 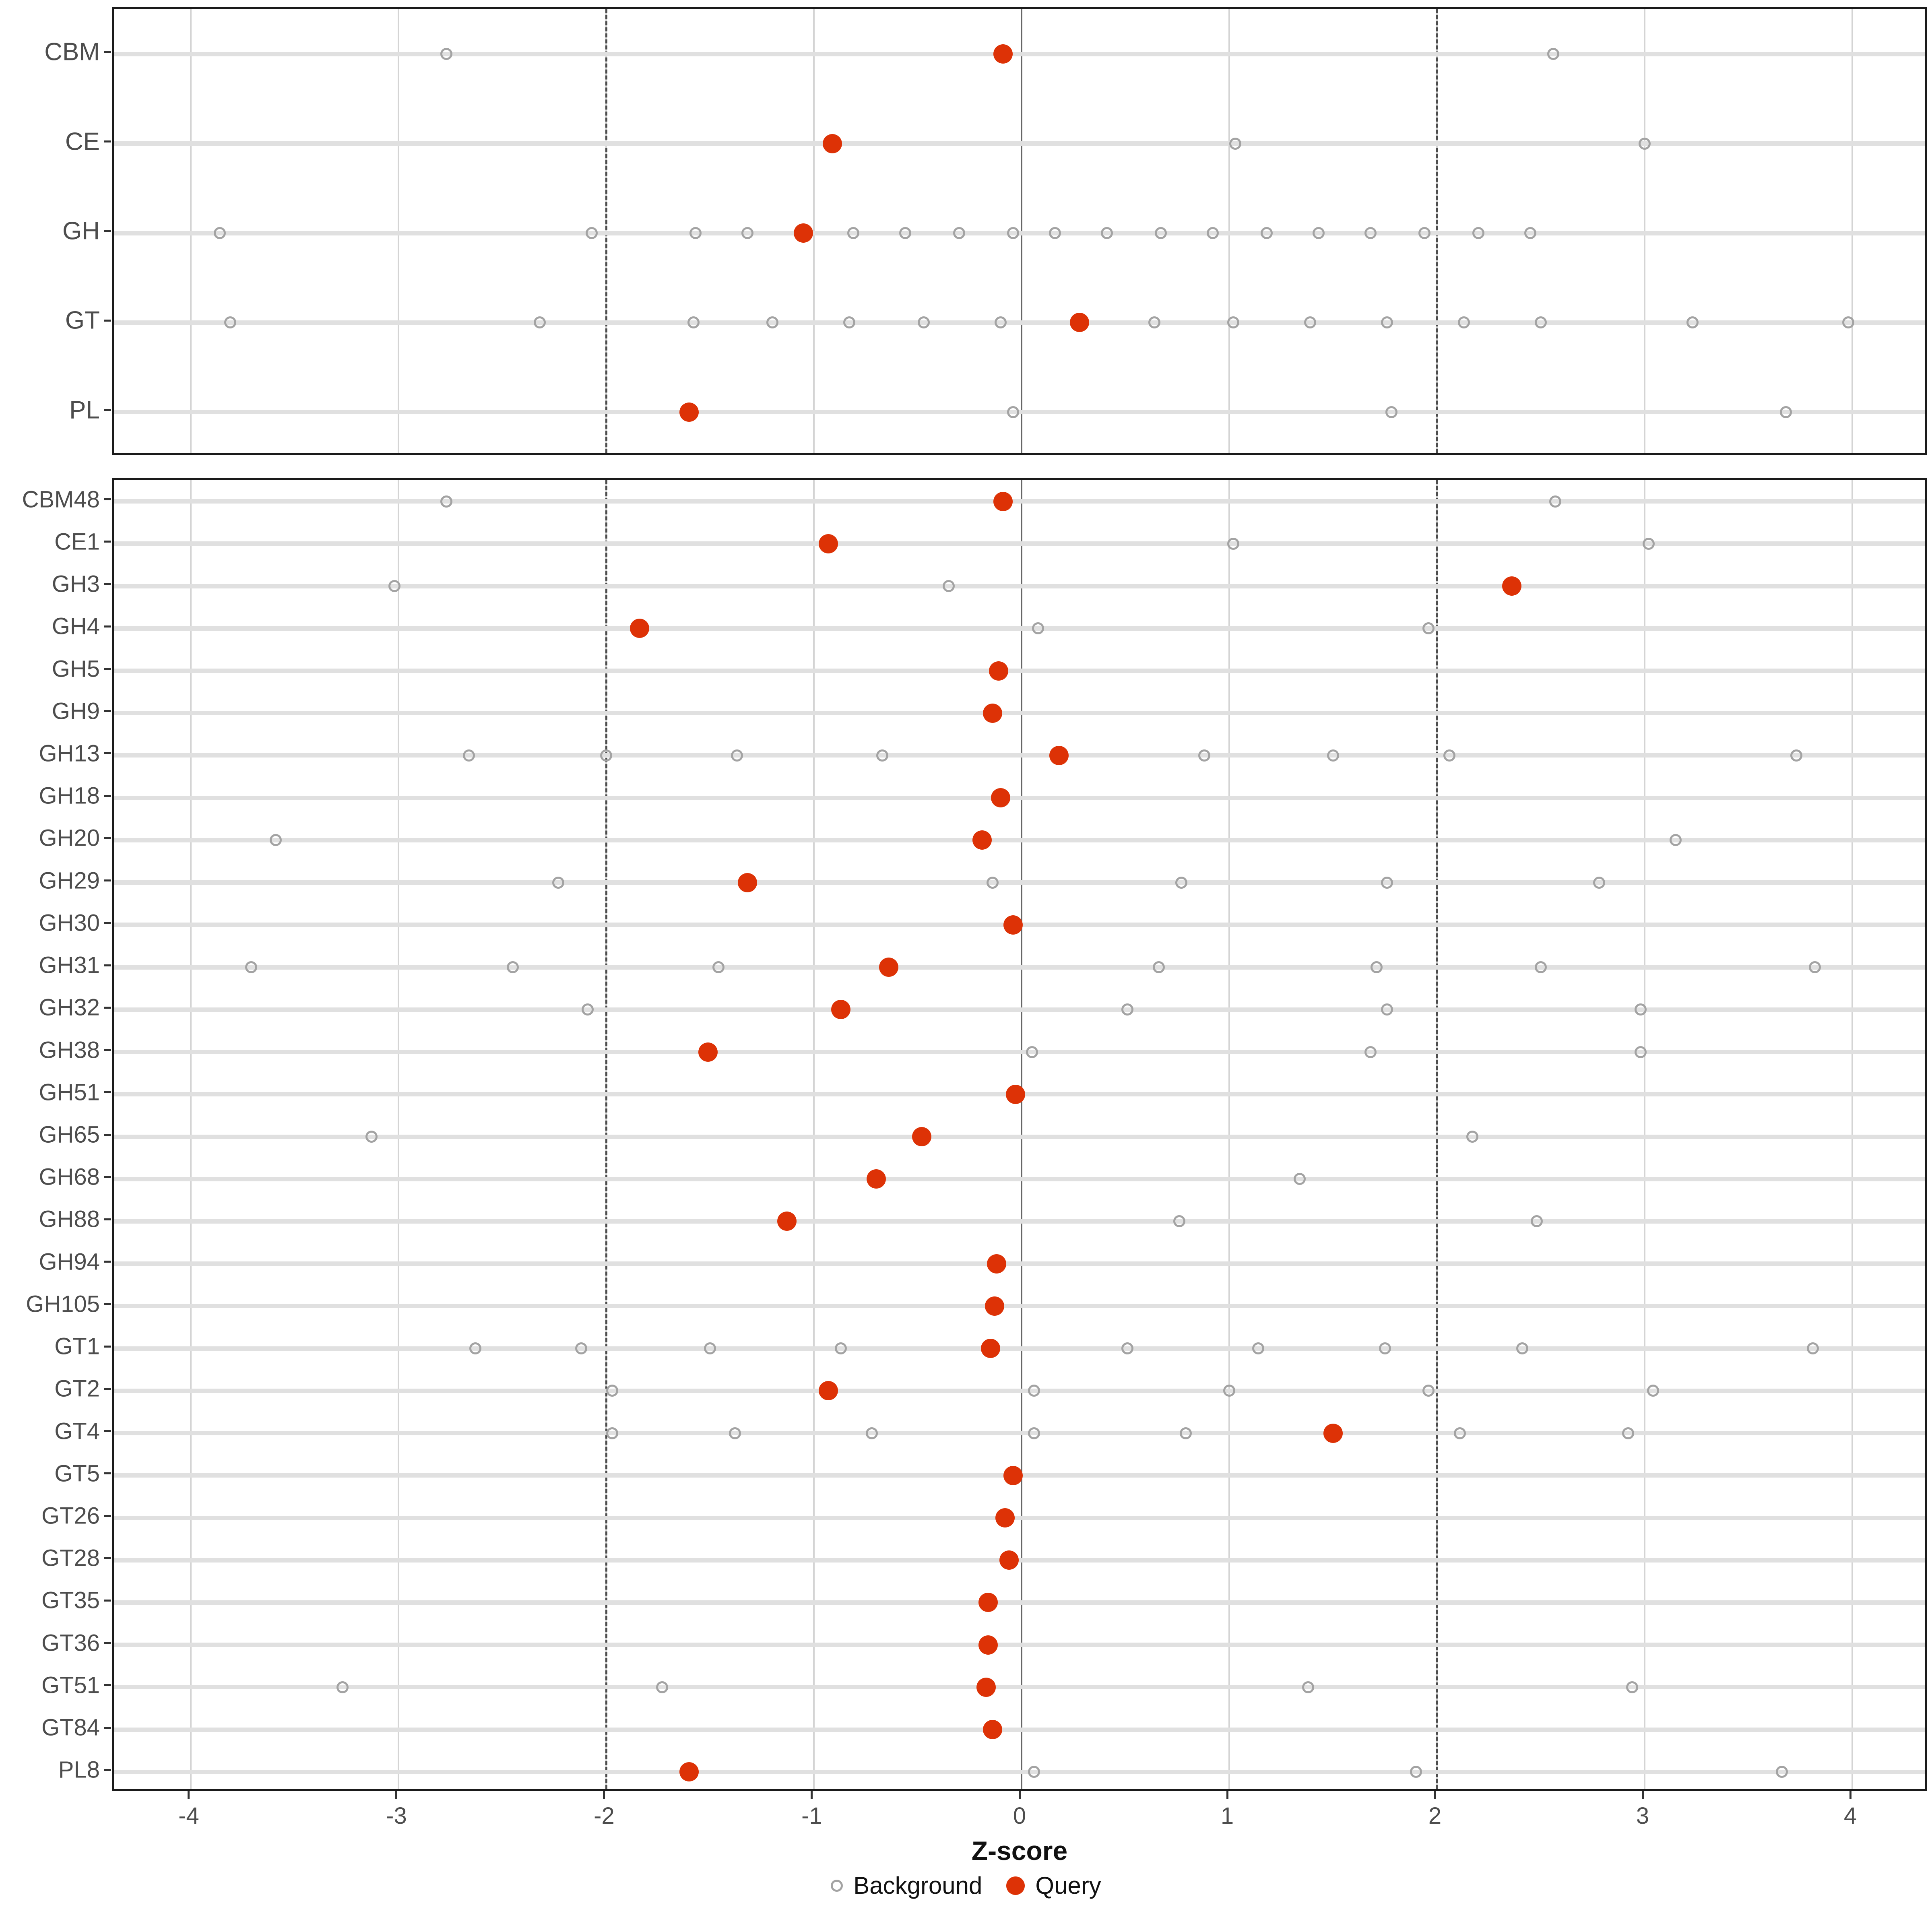 I want to click on y-axis-label-GT4: GT4, so click(x=77, y=1431).